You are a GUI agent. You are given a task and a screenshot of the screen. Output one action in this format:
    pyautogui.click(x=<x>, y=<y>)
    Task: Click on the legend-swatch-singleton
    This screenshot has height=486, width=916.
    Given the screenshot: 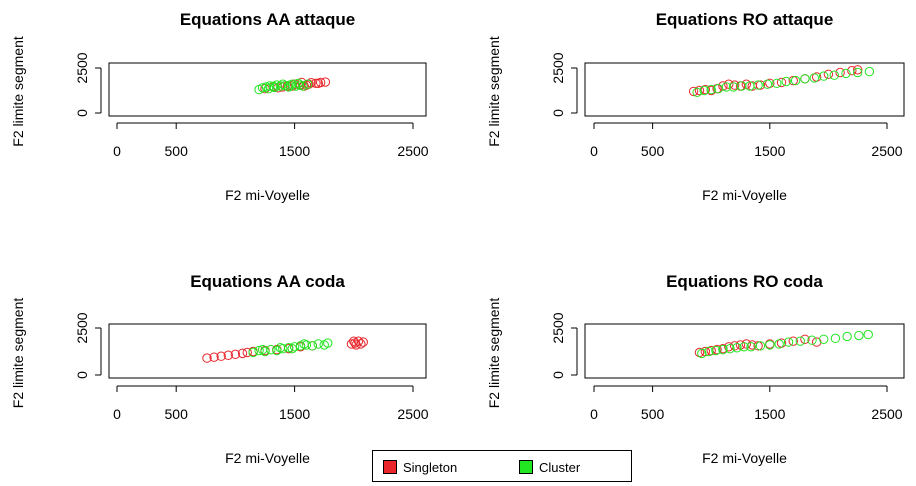 What is the action you would take?
    pyautogui.click(x=390, y=467)
    